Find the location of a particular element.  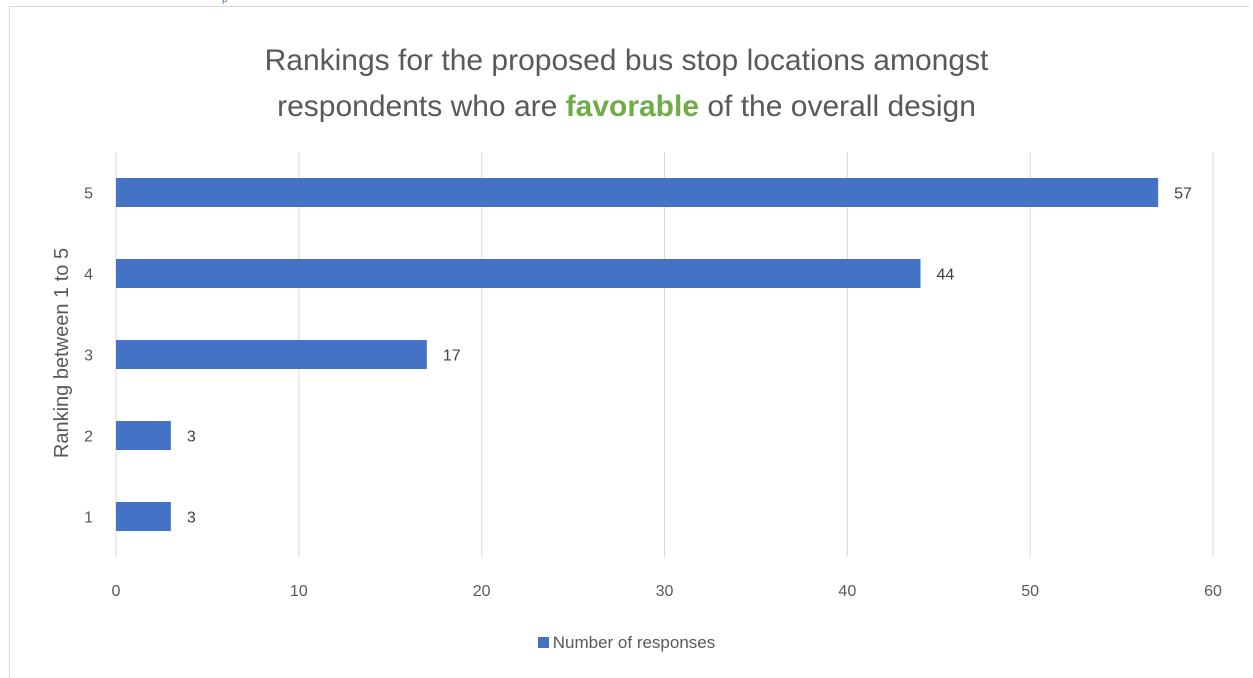

x-tick-label-0: 0 is located at coordinates (116, 591).